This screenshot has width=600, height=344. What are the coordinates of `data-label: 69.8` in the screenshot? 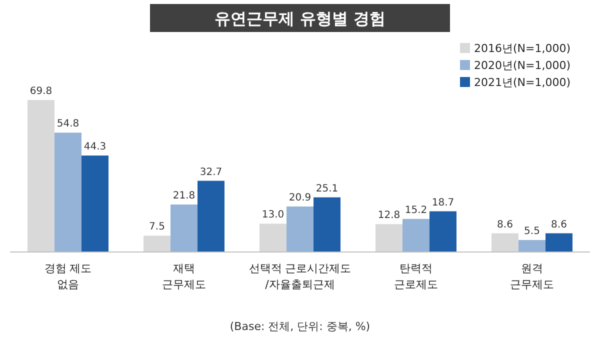 It's located at (41, 91).